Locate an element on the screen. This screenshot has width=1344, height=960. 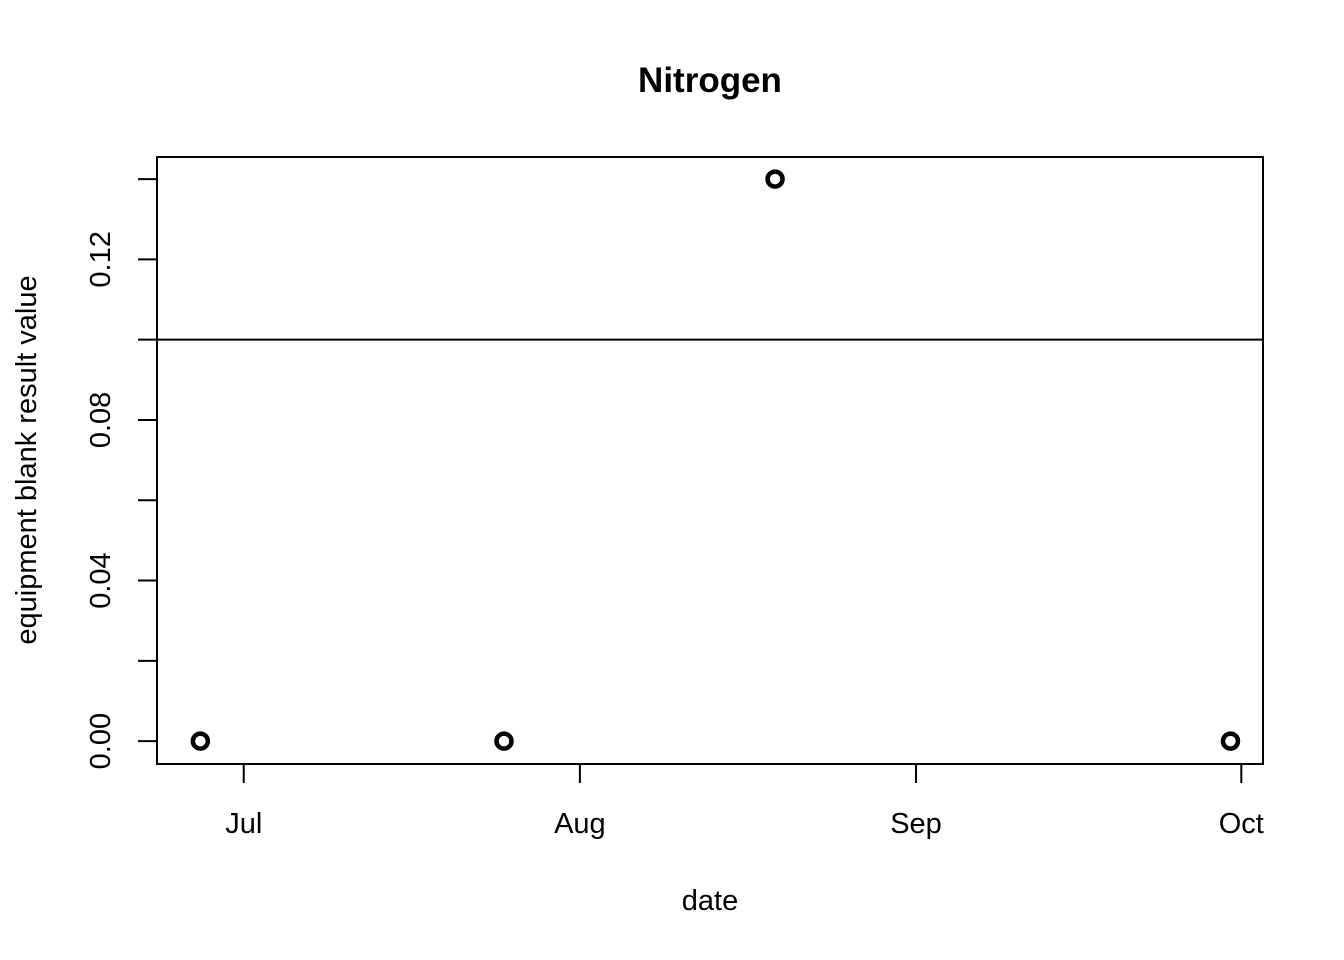
x-tick-label: Oct is located at coordinates (1241, 824).